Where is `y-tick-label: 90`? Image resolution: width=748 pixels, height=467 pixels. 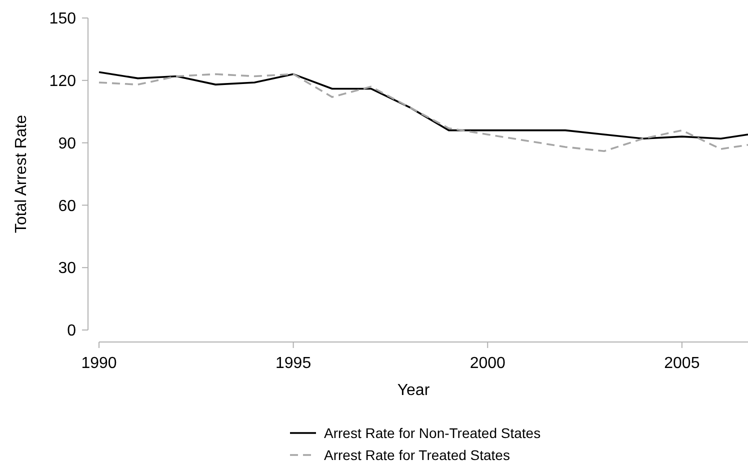 y-tick-label: 90 is located at coordinates (67, 143).